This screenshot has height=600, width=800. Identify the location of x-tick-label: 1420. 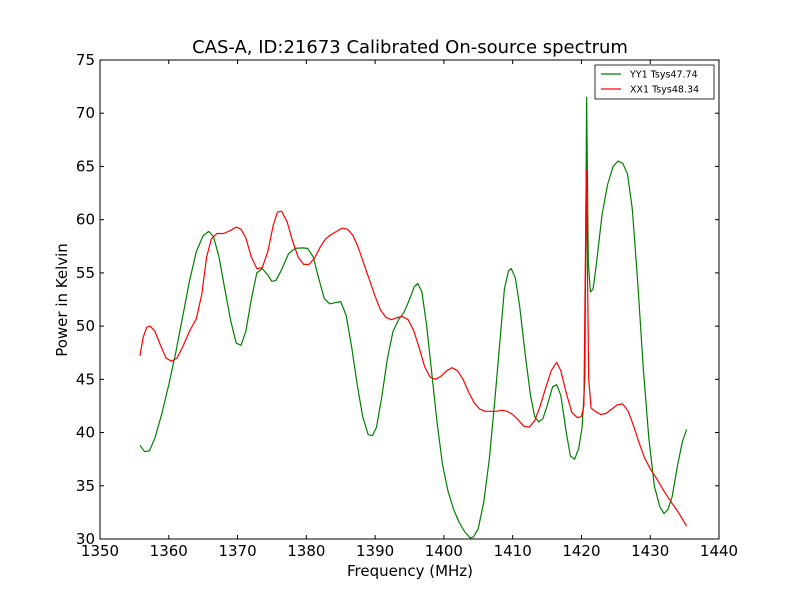
(581, 551).